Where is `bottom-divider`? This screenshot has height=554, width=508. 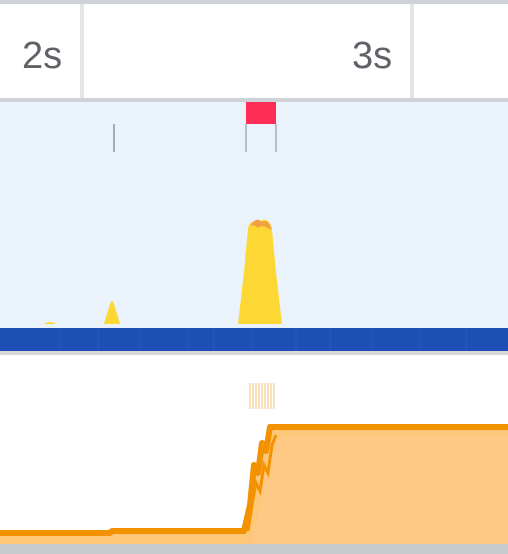
bottom-divider is located at coordinates (254, 549).